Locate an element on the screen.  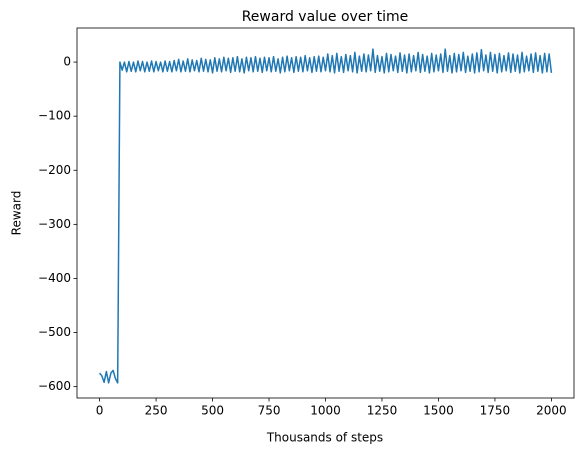
x-tick-label: 250 is located at coordinates (156, 411).